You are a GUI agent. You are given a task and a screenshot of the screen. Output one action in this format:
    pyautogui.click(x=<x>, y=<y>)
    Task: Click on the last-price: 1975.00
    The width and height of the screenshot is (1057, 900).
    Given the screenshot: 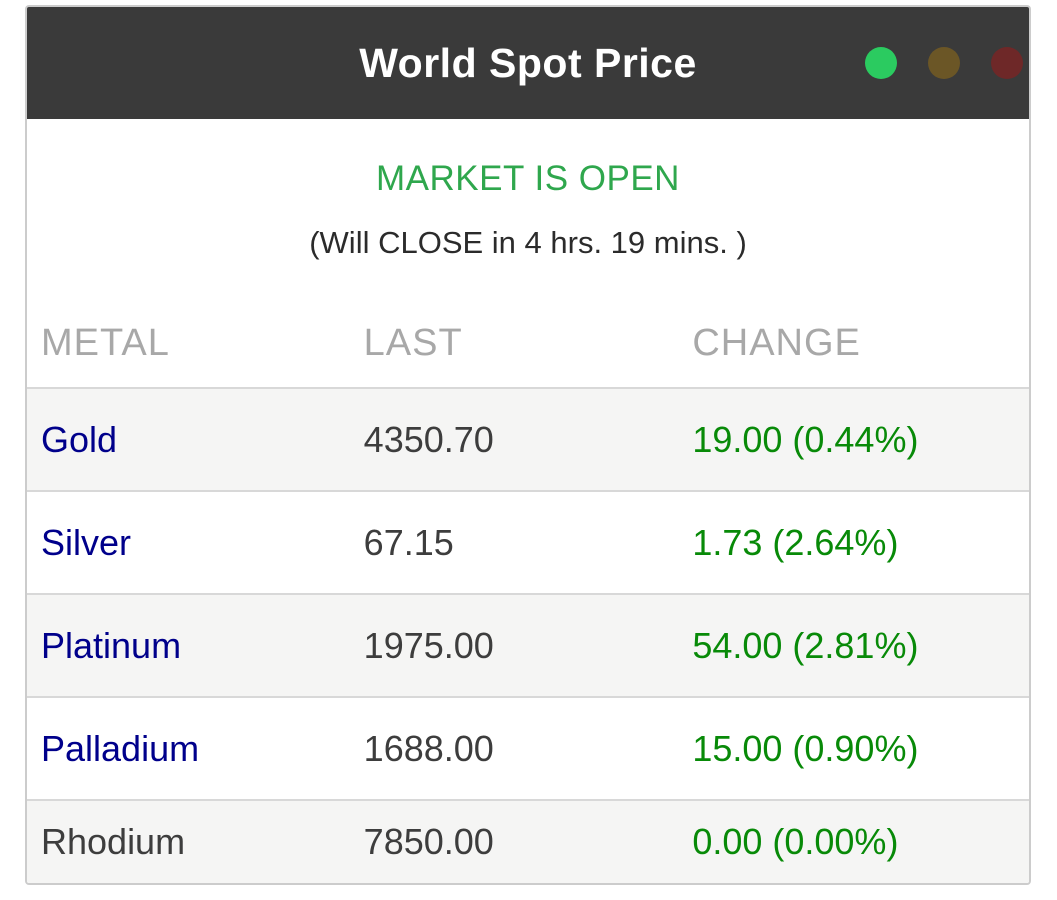 What is the action you would take?
    pyautogui.click(x=428, y=645)
    